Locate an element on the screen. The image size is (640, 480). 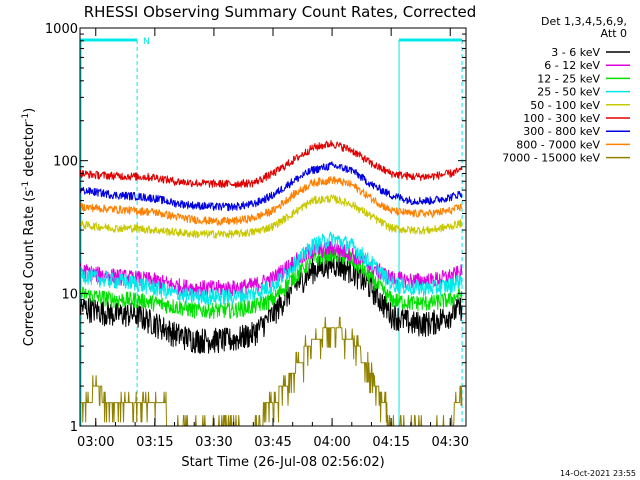
x-tick-label-5: 04:15 is located at coordinates (390, 442).